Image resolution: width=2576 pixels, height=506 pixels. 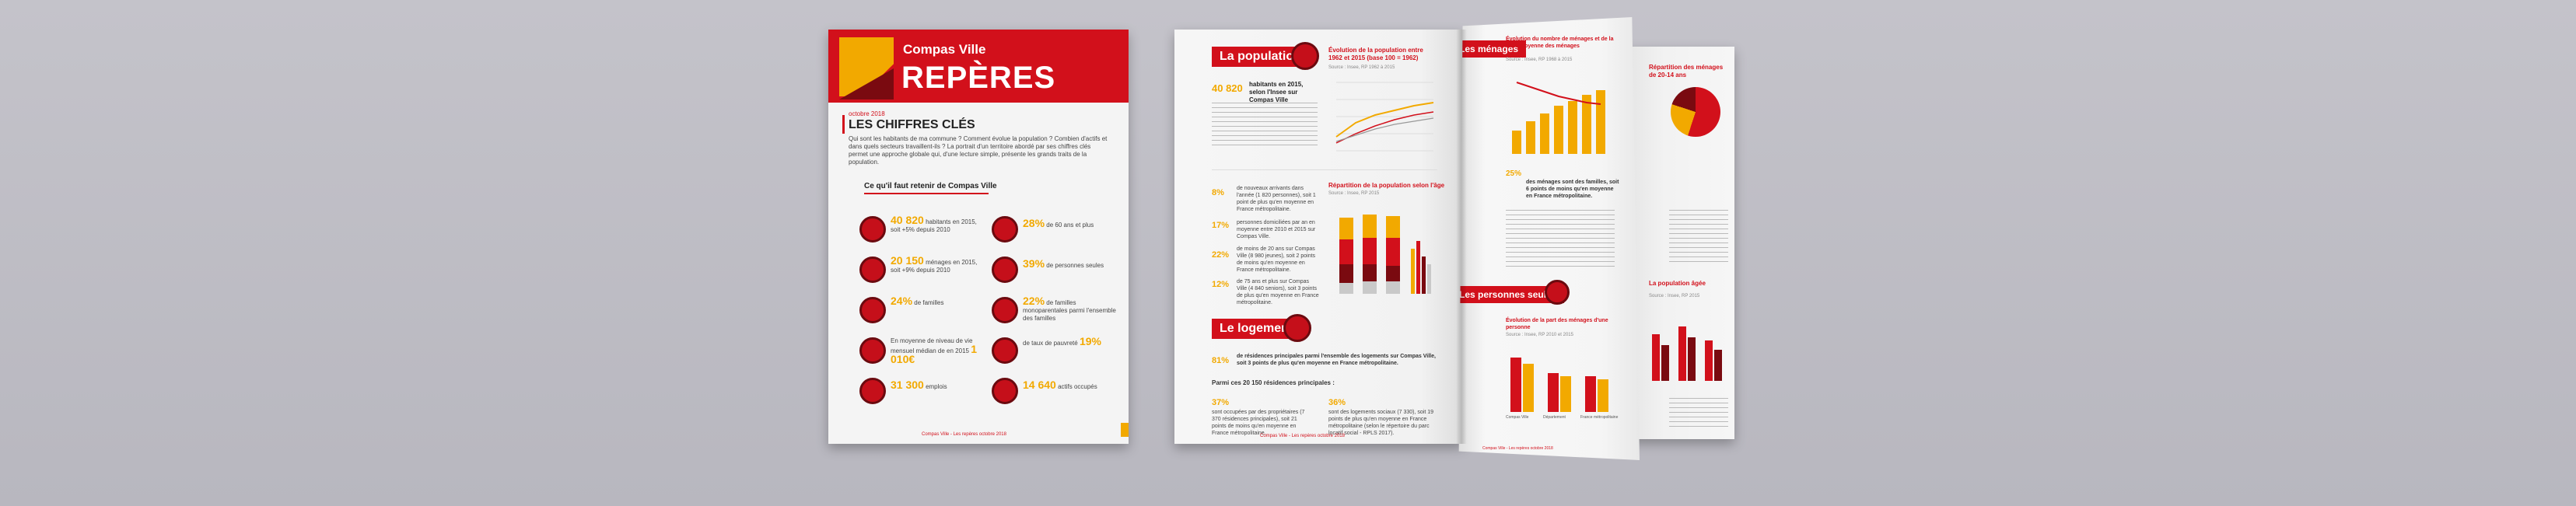 I want to click on poverty-icon, so click(x=1005, y=350).